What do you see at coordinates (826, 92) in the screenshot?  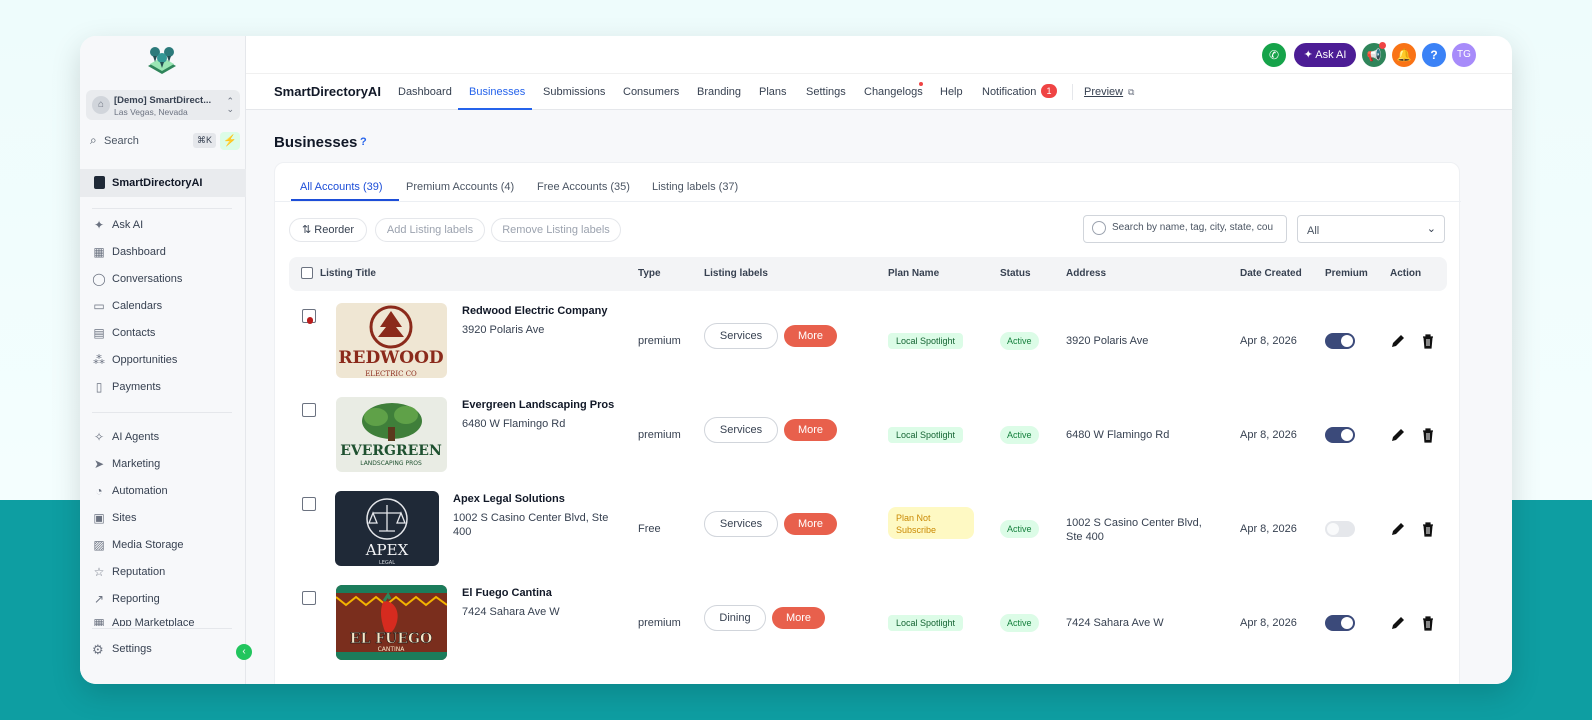 I see `nav-settings: Settings` at bounding box center [826, 92].